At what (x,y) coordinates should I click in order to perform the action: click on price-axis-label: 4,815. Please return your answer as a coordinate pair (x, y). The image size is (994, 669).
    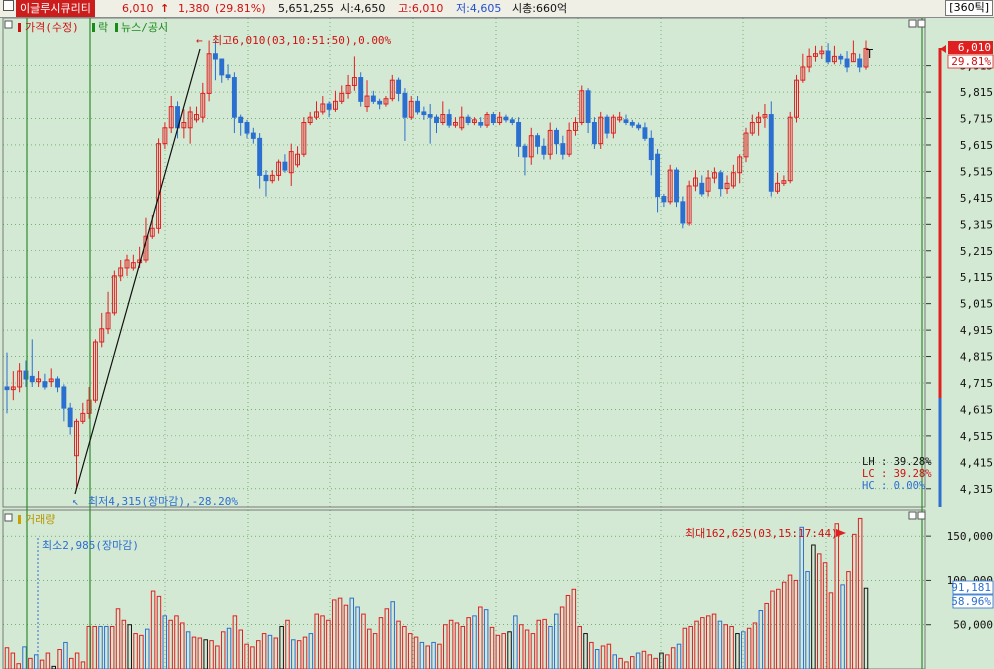
    Looking at the image, I should click on (976, 357).